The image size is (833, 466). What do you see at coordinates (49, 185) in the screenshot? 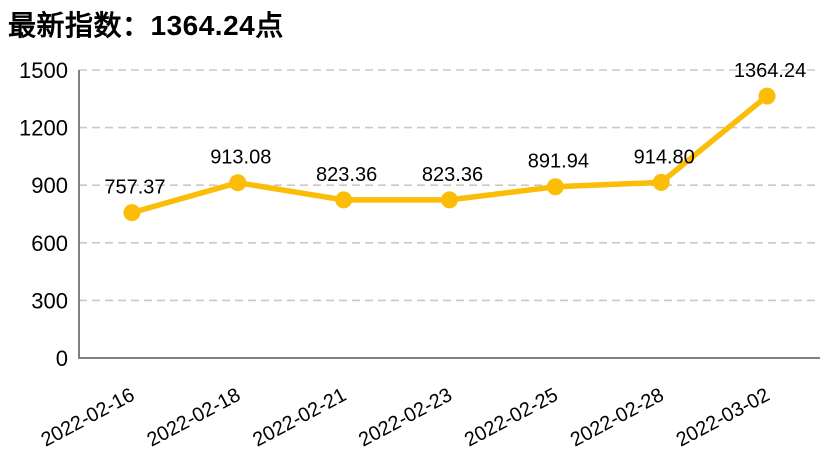
I see `y-tick-label: 900` at bounding box center [49, 185].